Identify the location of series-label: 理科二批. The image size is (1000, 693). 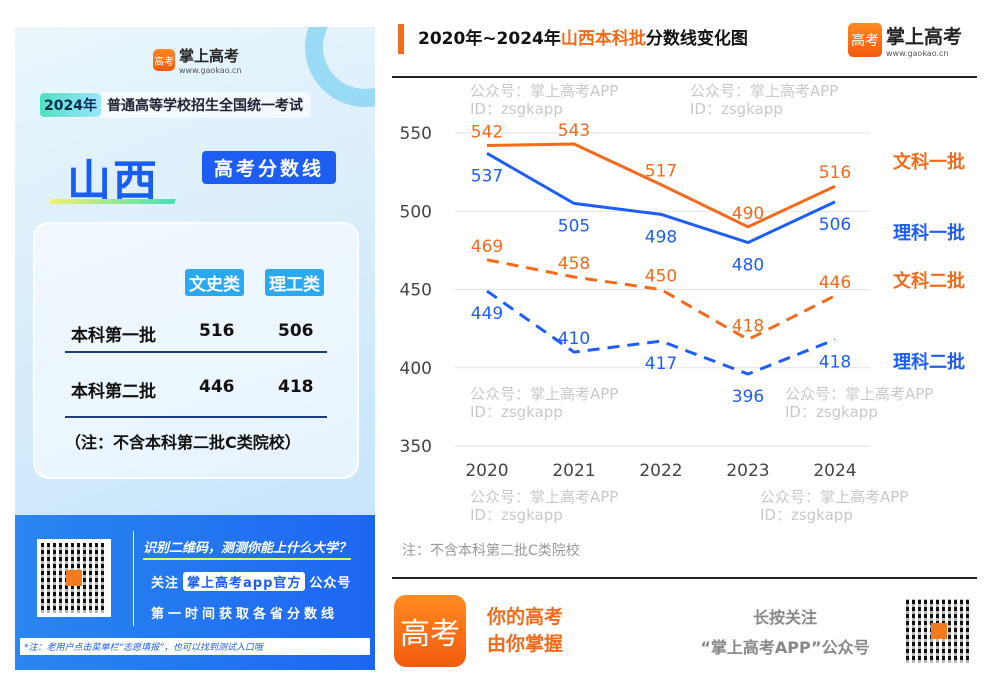
(929, 362).